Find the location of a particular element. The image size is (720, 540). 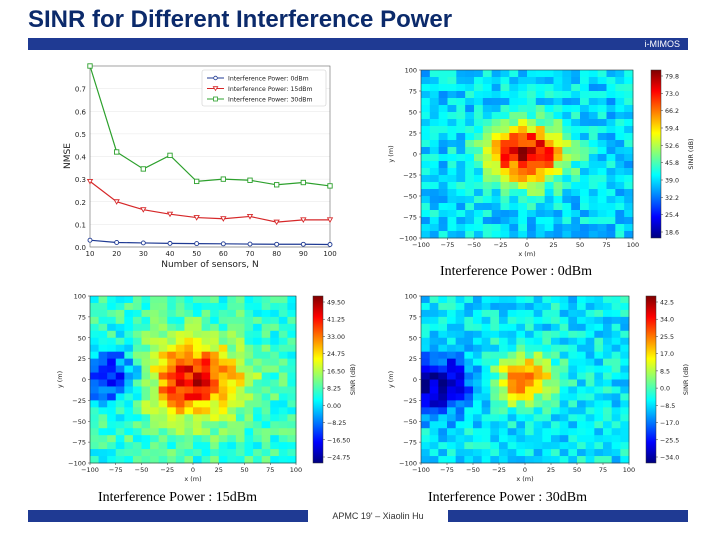

colorbar-tick-label: 66.2 is located at coordinates (672, 111).